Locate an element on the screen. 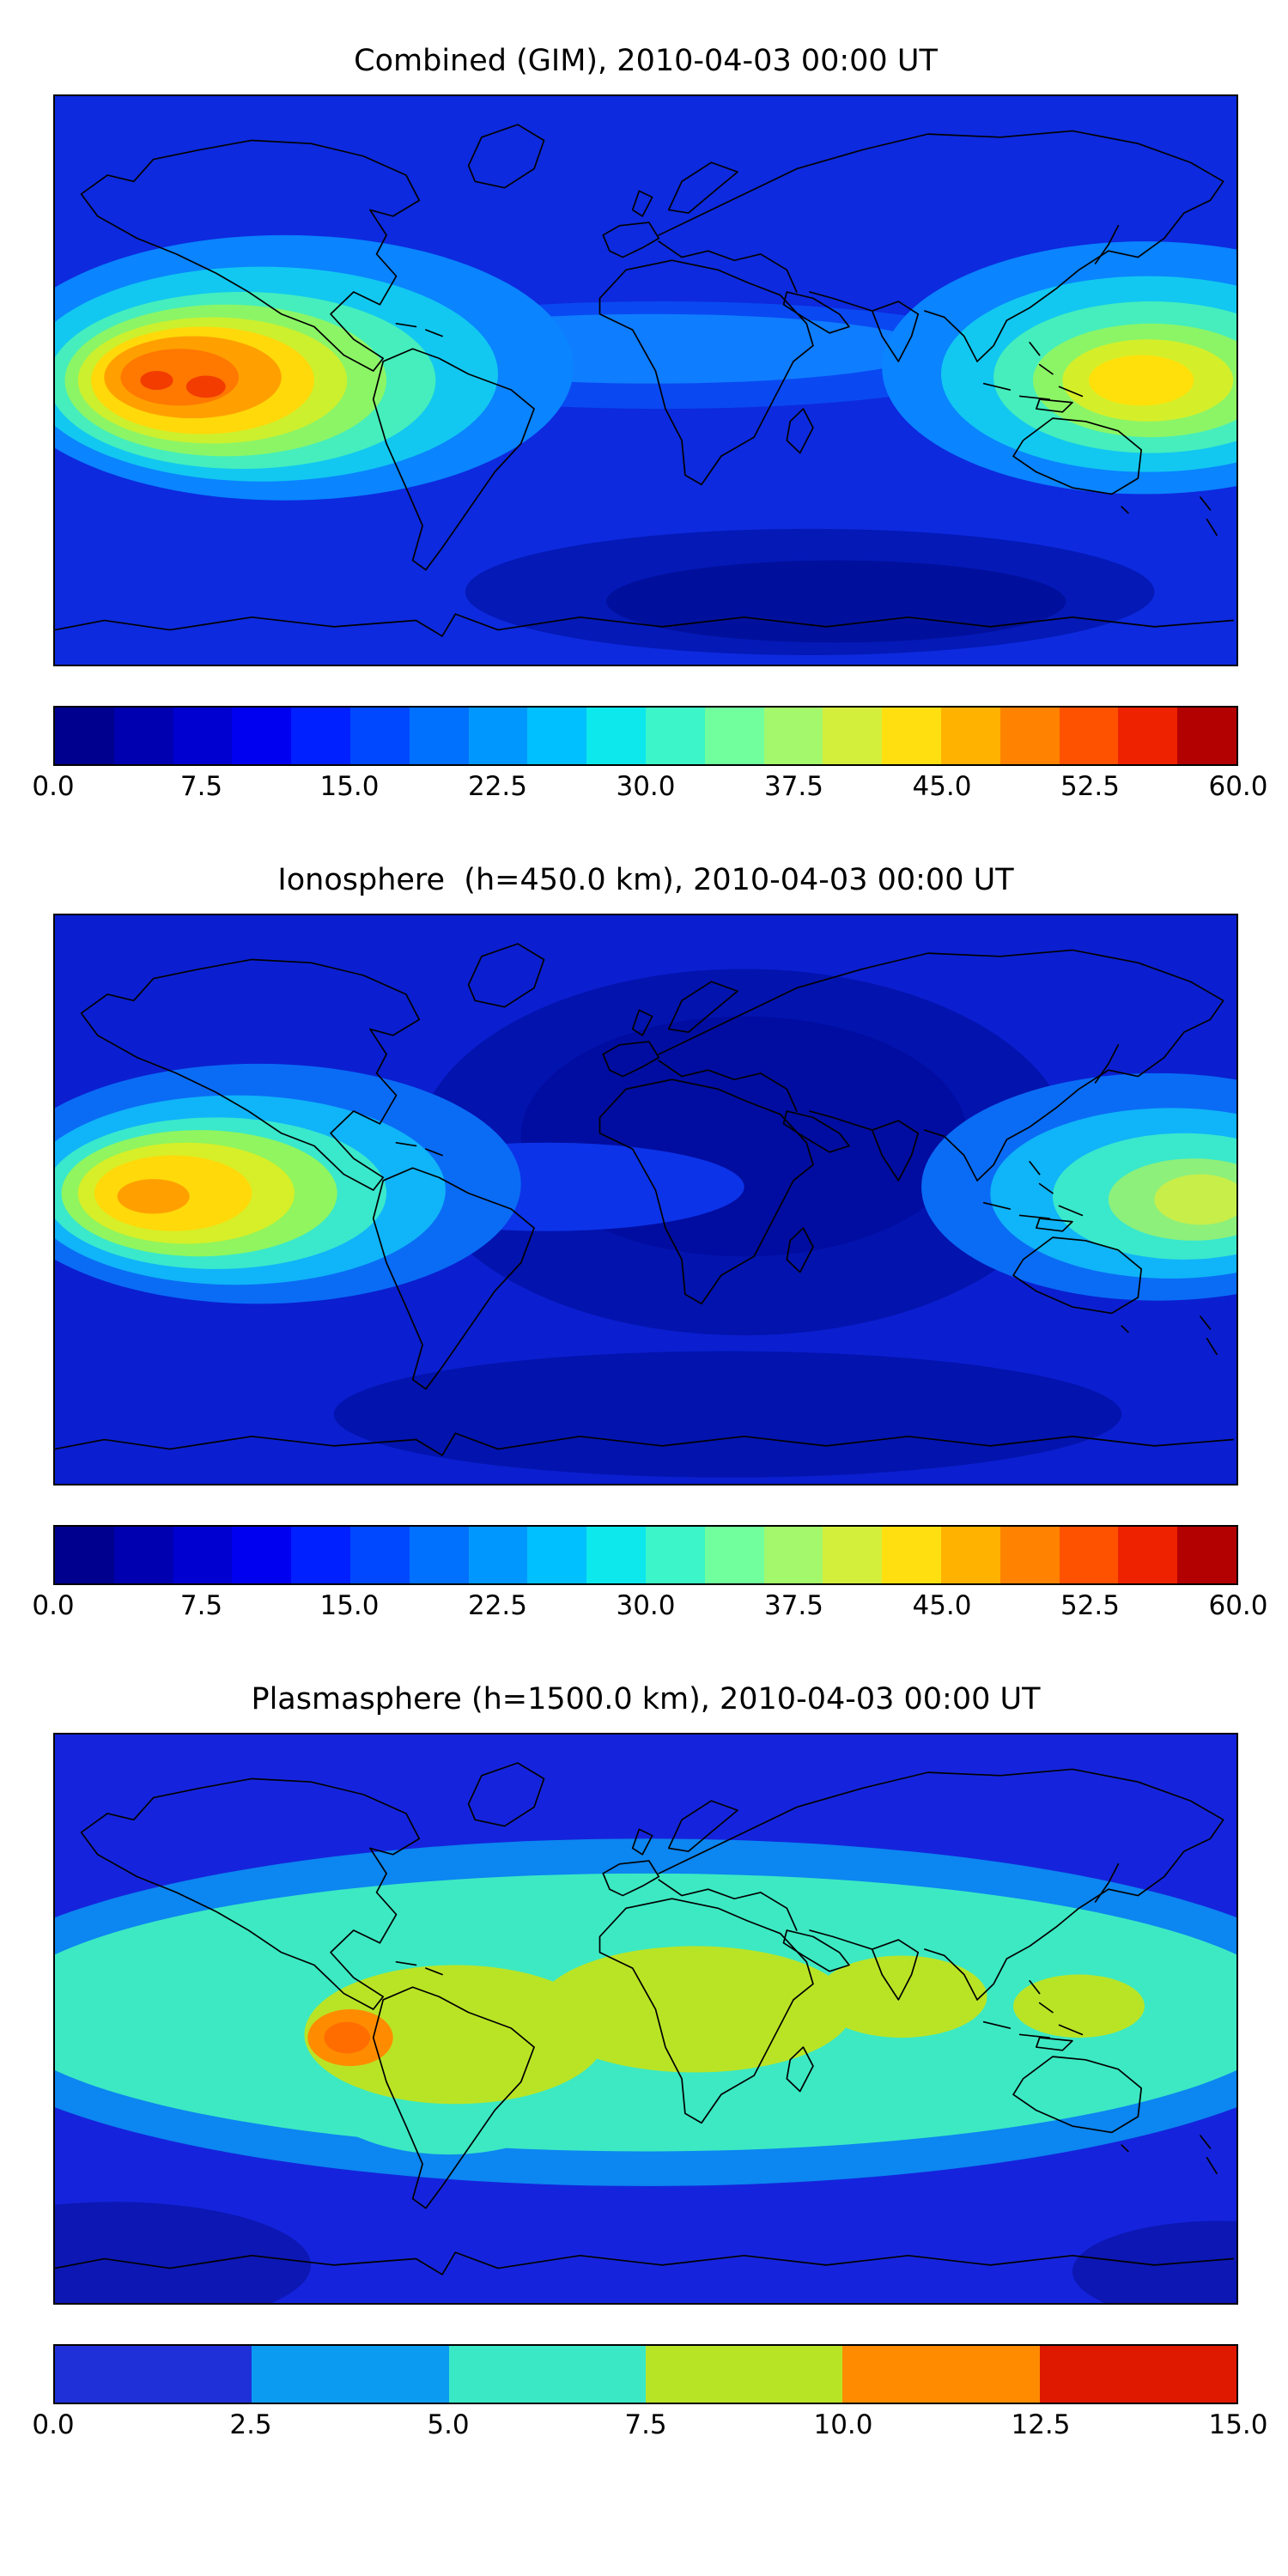  colorbar-tick-label: 52.5 is located at coordinates (1090, 786).